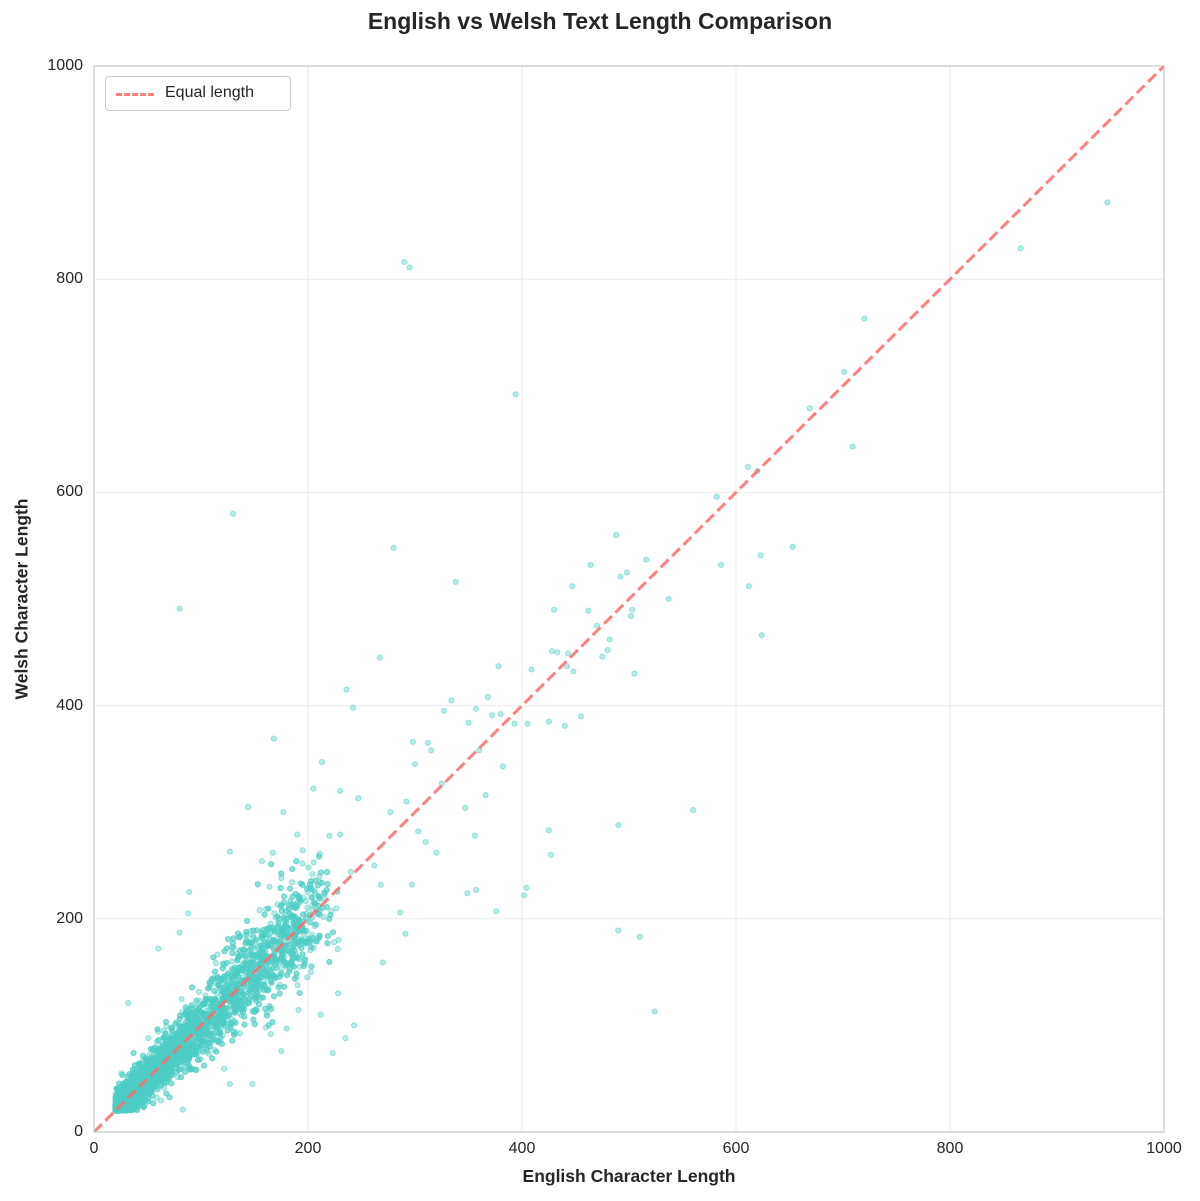  I want to click on legend: Equal length, so click(198, 93).